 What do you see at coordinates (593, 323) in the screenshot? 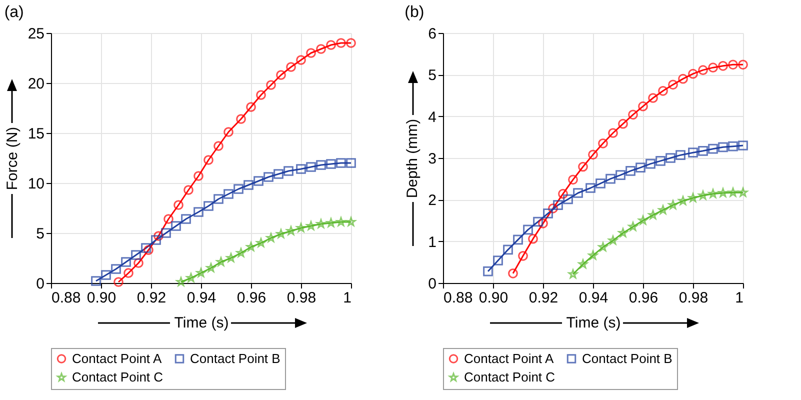
I see `x-axis-title: Time (s)` at bounding box center [593, 323].